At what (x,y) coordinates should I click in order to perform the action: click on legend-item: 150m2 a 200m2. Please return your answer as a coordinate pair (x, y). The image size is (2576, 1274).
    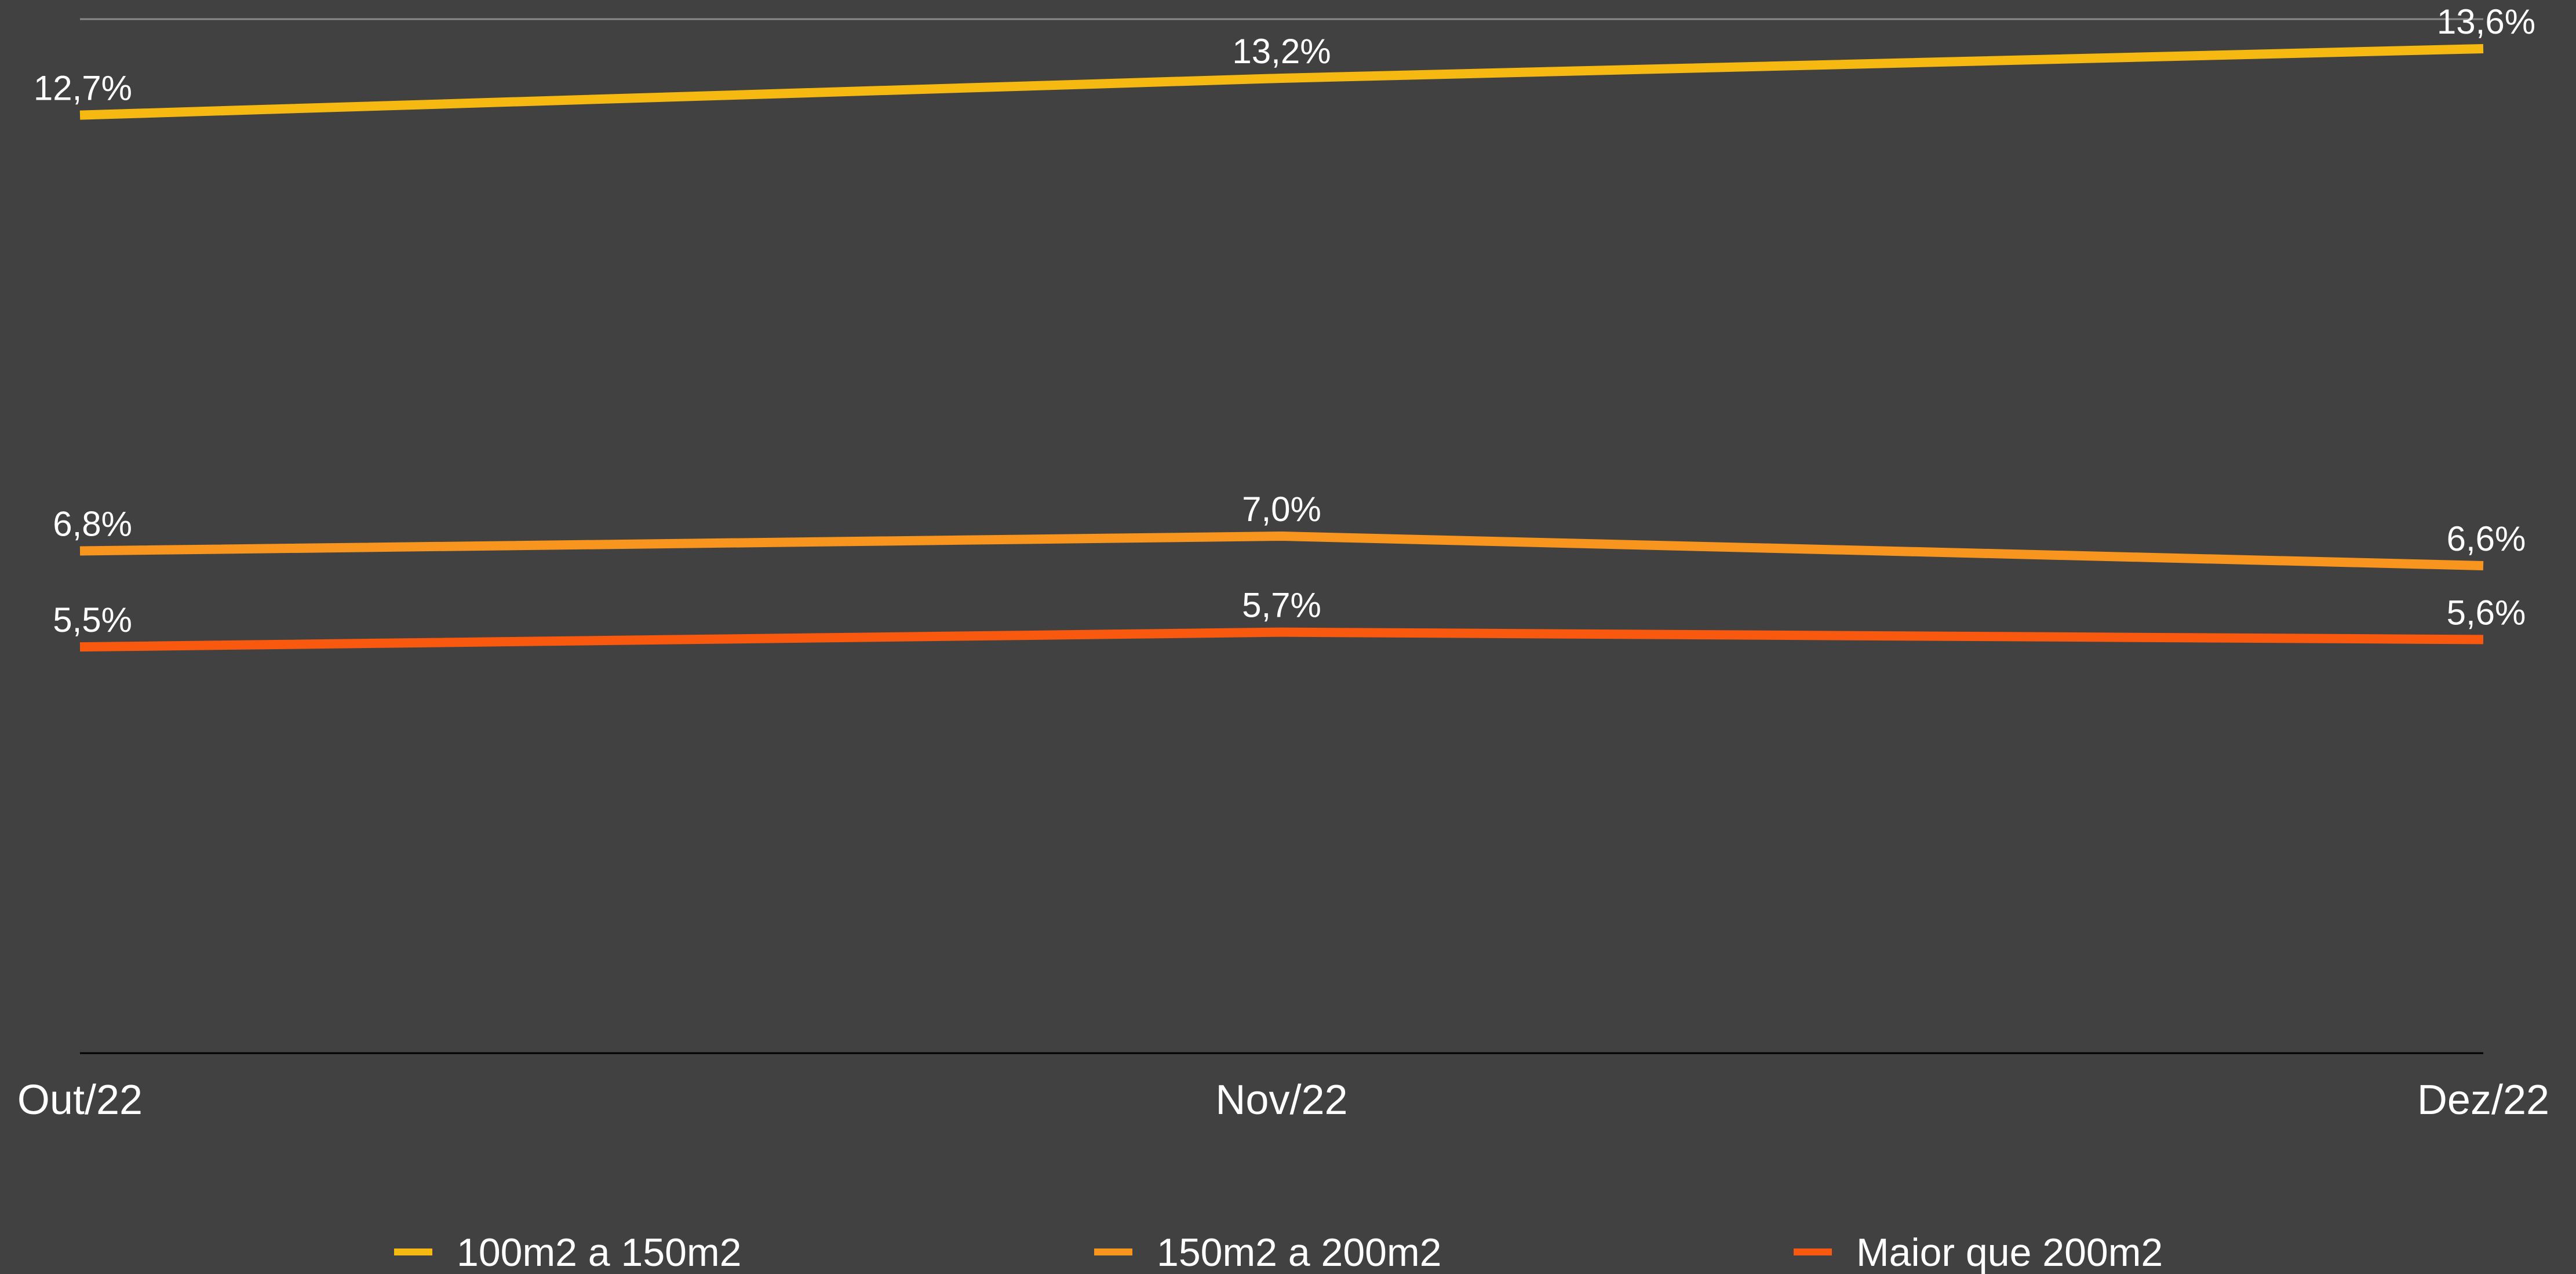
    Looking at the image, I should click on (1268, 1252).